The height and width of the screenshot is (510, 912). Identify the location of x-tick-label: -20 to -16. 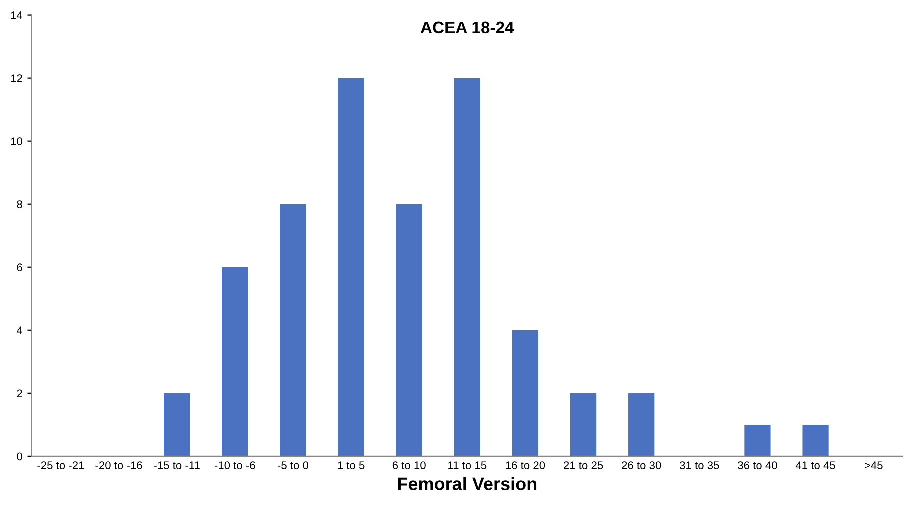
(119, 466).